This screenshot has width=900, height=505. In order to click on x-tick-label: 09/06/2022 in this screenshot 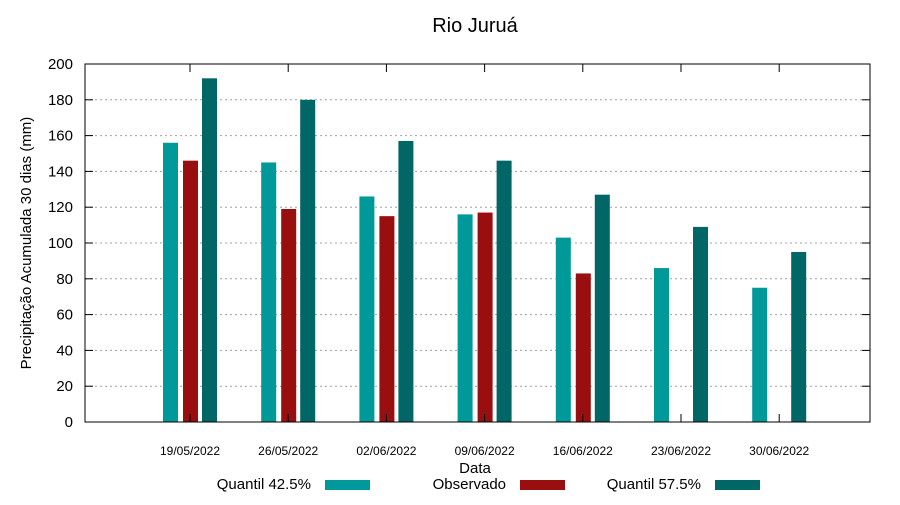, I will do `click(485, 451)`.